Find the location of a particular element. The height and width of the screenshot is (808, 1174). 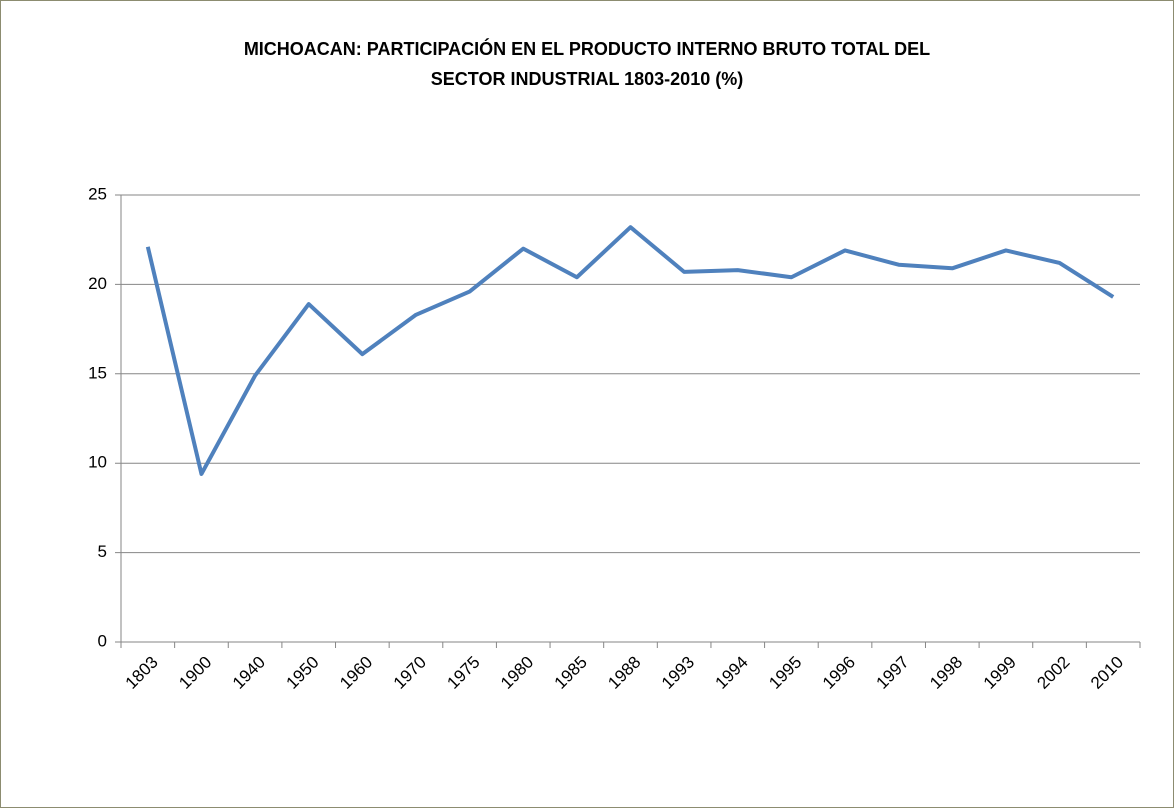

y-tick-label: 10 is located at coordinates (97, 462).